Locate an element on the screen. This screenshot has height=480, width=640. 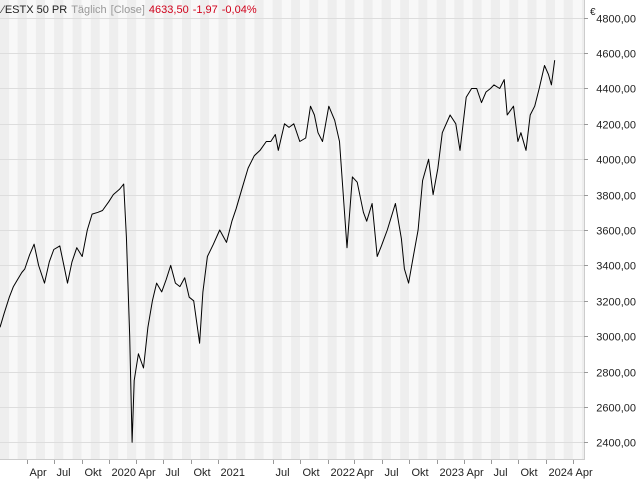
y-tick-label: 3600,00 is located at coordinates (616, 232).